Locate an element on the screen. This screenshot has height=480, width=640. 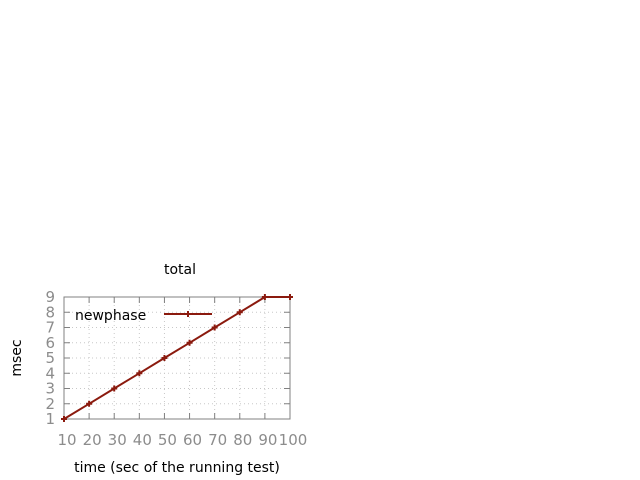
x-tick-label: 40 is located at coordinates (142, 440).